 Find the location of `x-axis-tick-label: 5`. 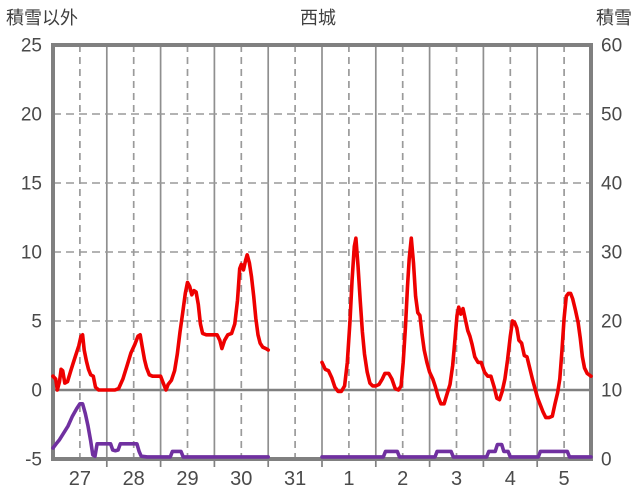

x-axis-tick-label: 5 is located at coordinates (564, 479).